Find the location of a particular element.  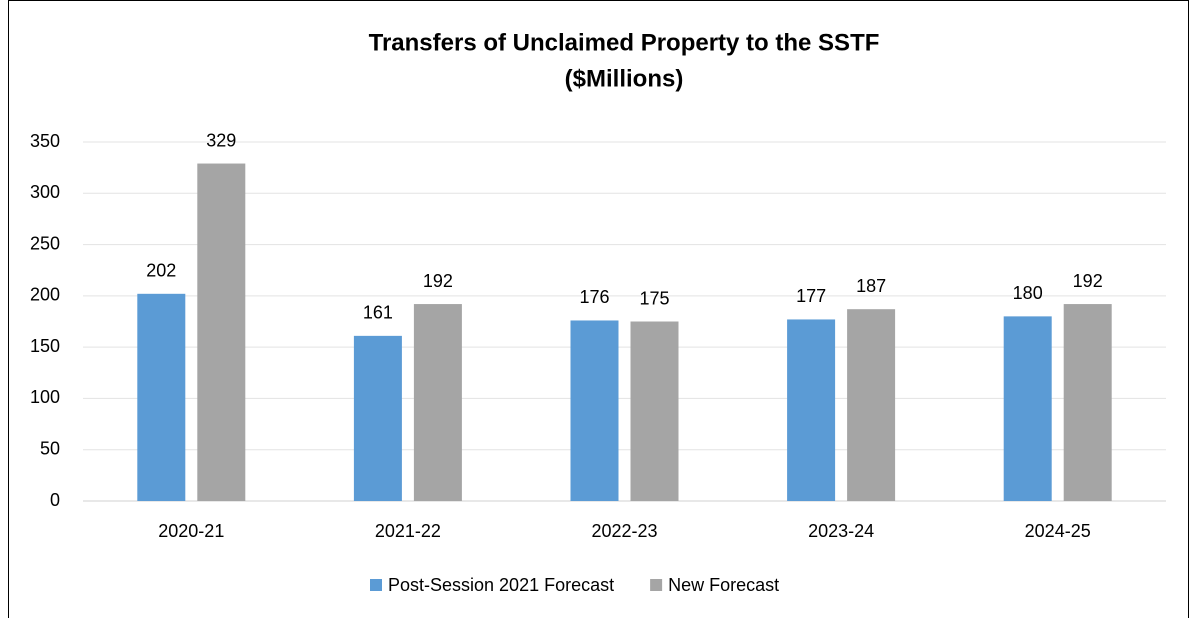

data-label: 202 is located at coordinates (161, 271).